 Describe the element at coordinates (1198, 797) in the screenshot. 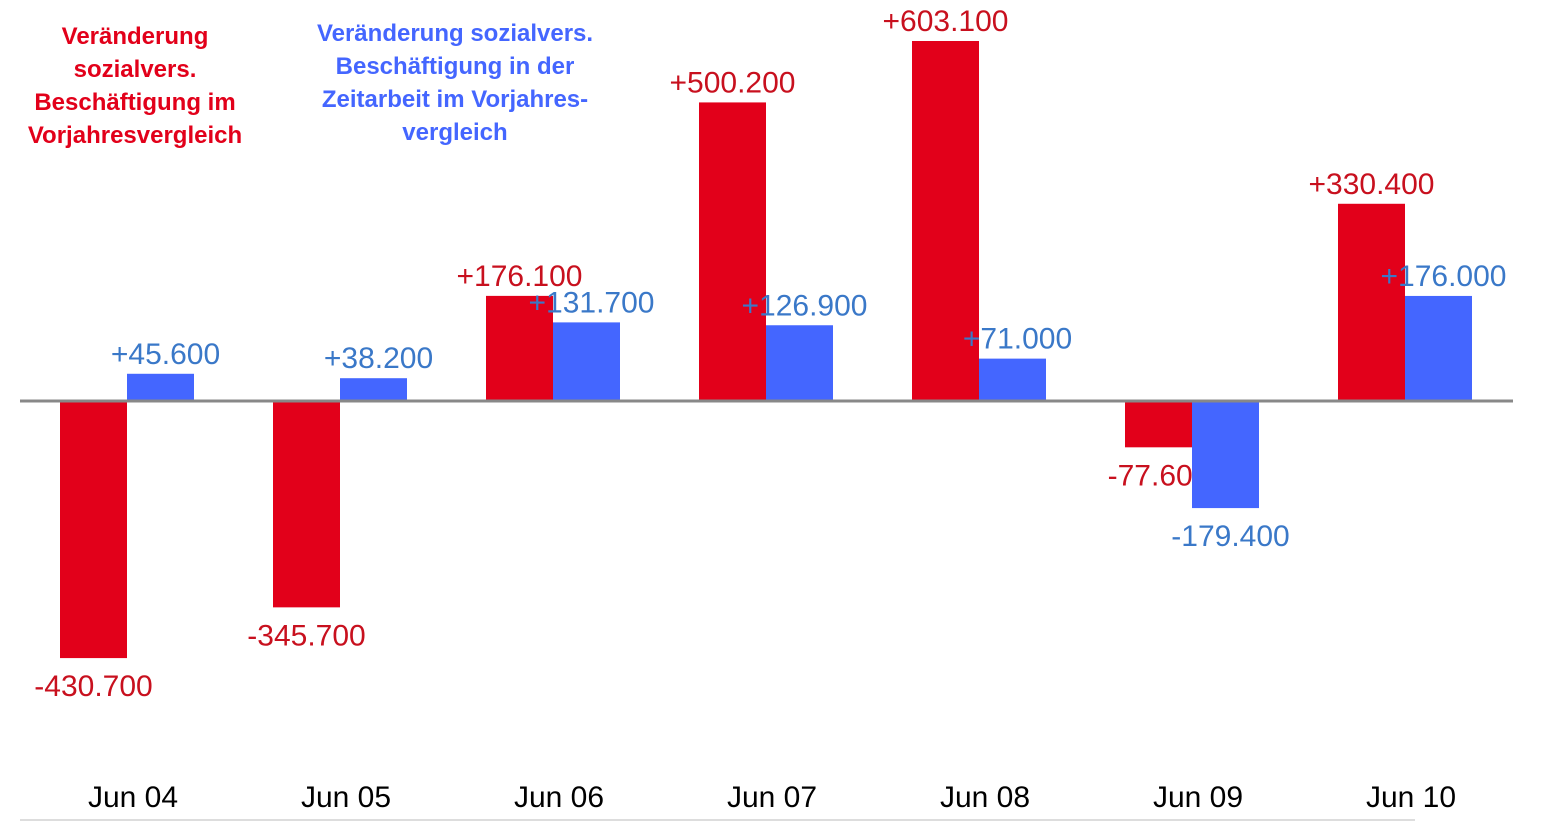

I see `x-tick-label: Jun 09` at that location.